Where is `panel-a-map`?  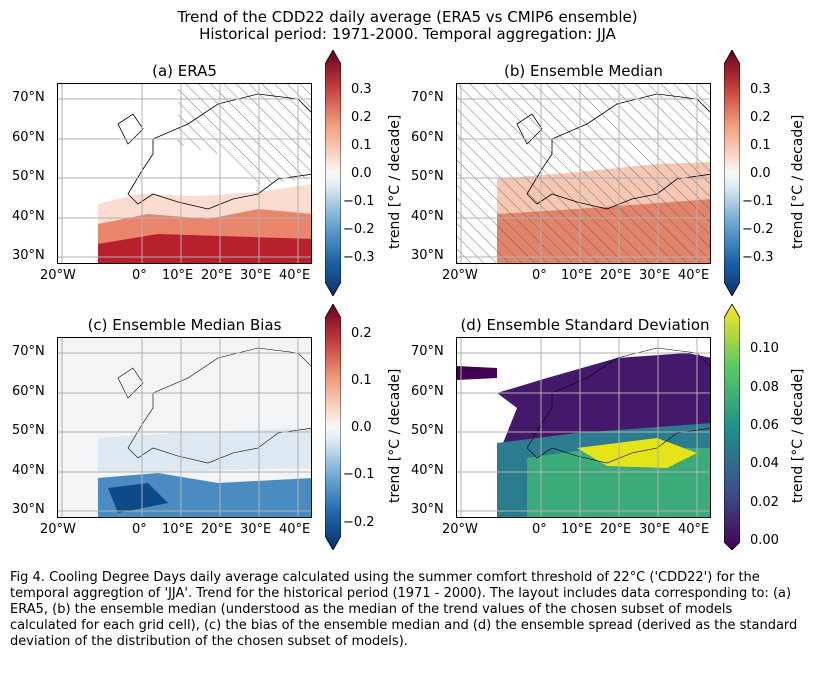 panel-a-map is located at coordinates (184, 173).